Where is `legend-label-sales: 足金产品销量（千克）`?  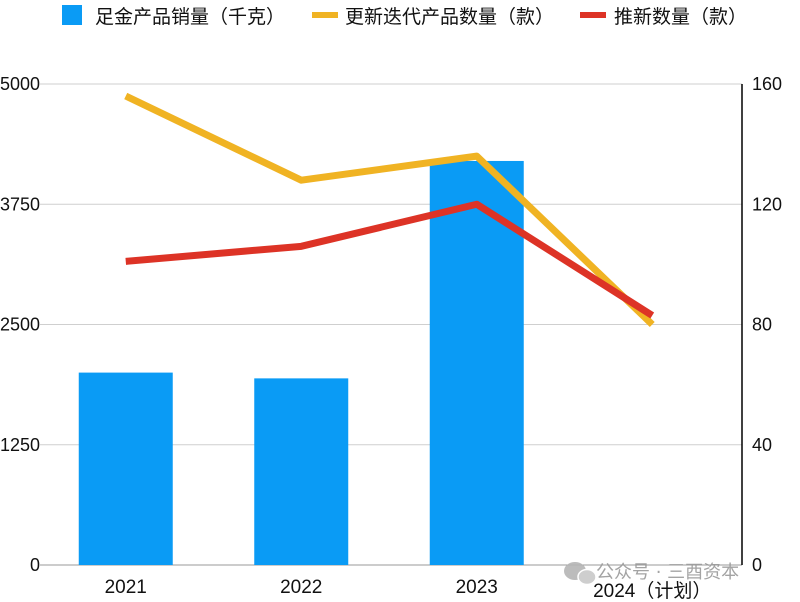 legend-label-sales: 足金产品销量（千克） is located at coordinates (190, 17).